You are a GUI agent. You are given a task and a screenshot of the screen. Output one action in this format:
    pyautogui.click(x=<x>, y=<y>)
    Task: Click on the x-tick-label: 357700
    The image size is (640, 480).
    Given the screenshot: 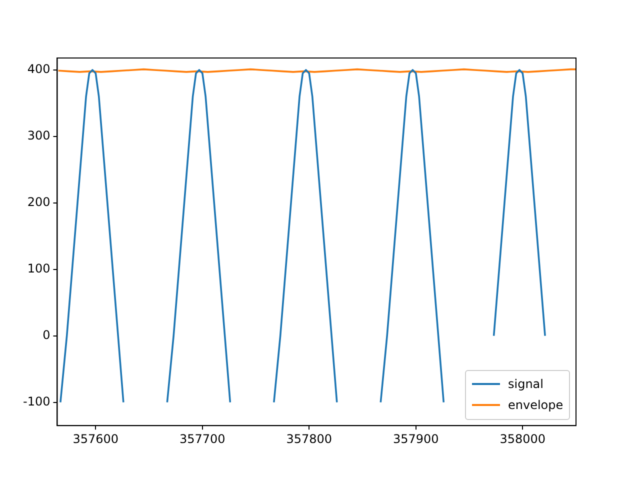 What is the action you would take?
    pyautogui.click(x=202, y=439)
    